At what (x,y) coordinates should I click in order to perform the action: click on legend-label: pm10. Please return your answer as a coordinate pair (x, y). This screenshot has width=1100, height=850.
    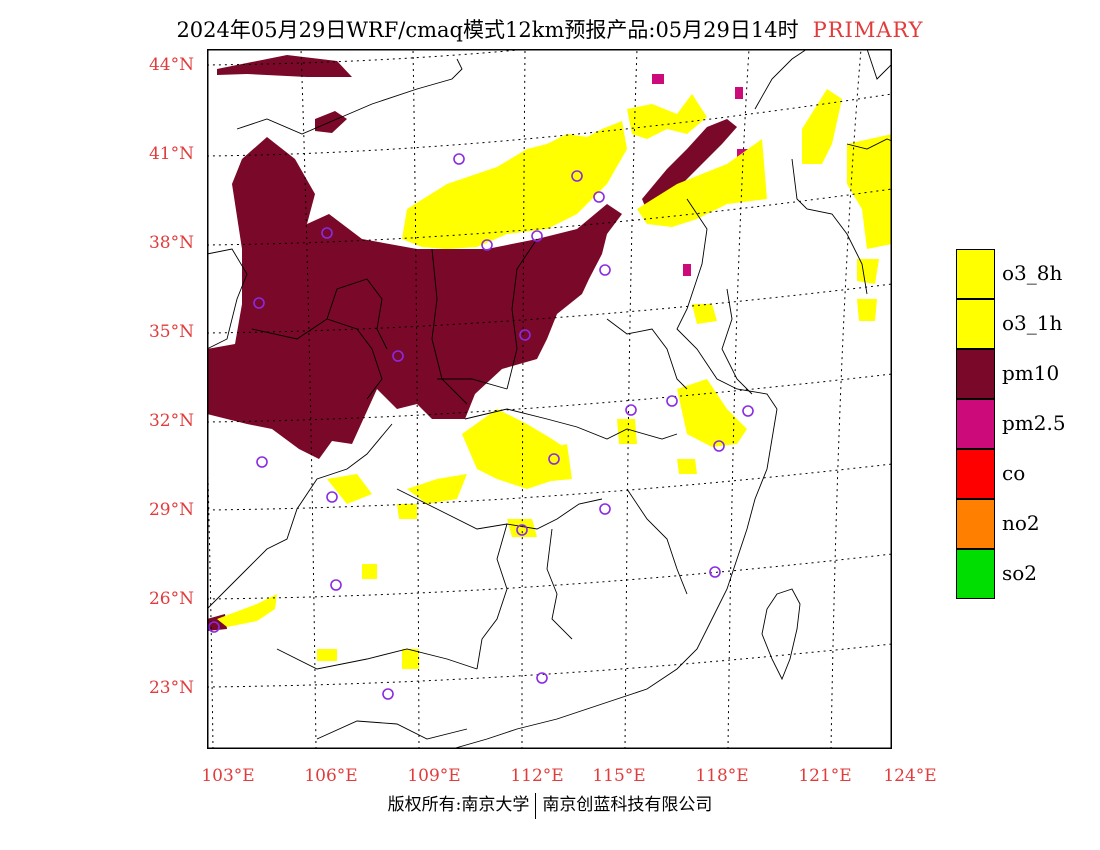
    Looking at the image, I should click on (1031, 373).